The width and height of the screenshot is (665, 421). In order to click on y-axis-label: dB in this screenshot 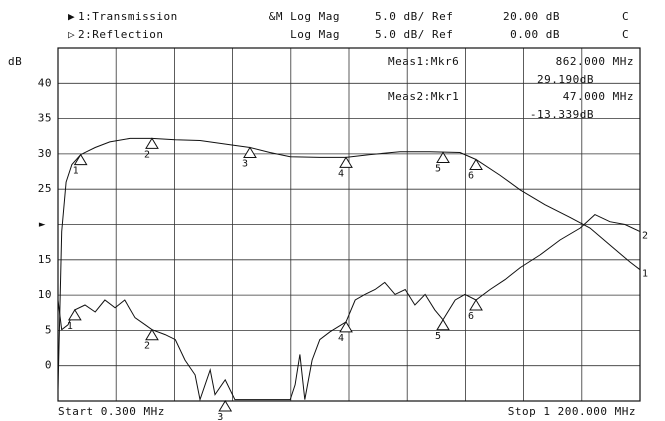, I will do `click(15, 61)`.